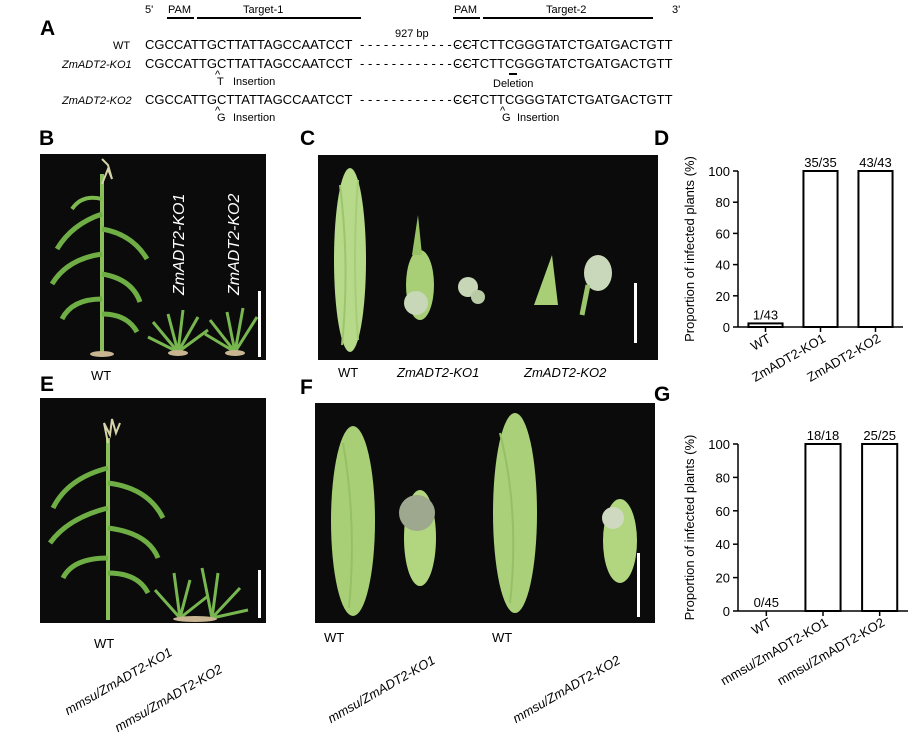  I want to click on seq-row-ko1-dash: - - - - - - - - - - - - - - -, so click(418, 63).